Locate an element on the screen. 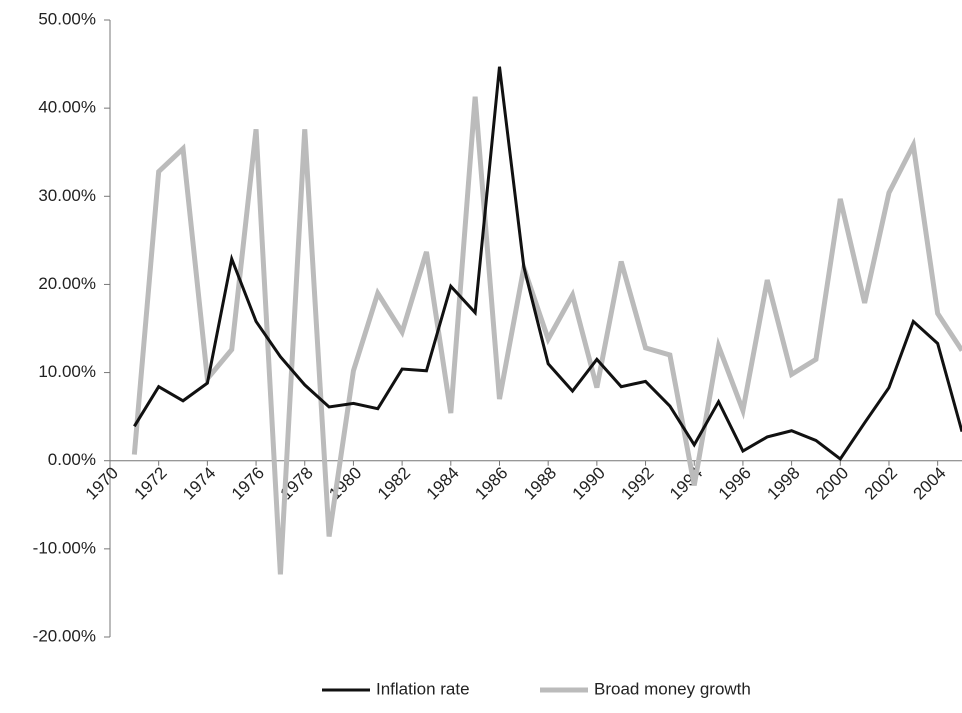  y-tick-label: 20.00% is located at coordinates (67, 283).